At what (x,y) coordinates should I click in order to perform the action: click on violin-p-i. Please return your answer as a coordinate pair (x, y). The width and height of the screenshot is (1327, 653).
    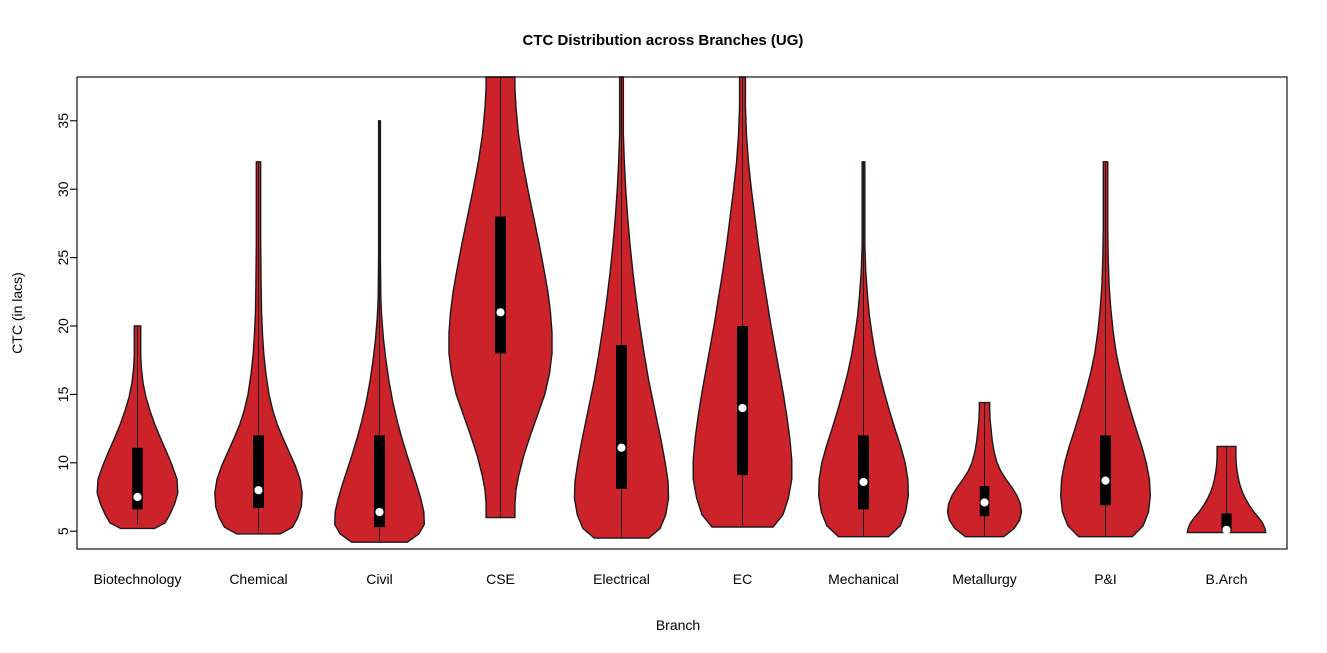
    Looking at the image, I should click on (1105, 349).